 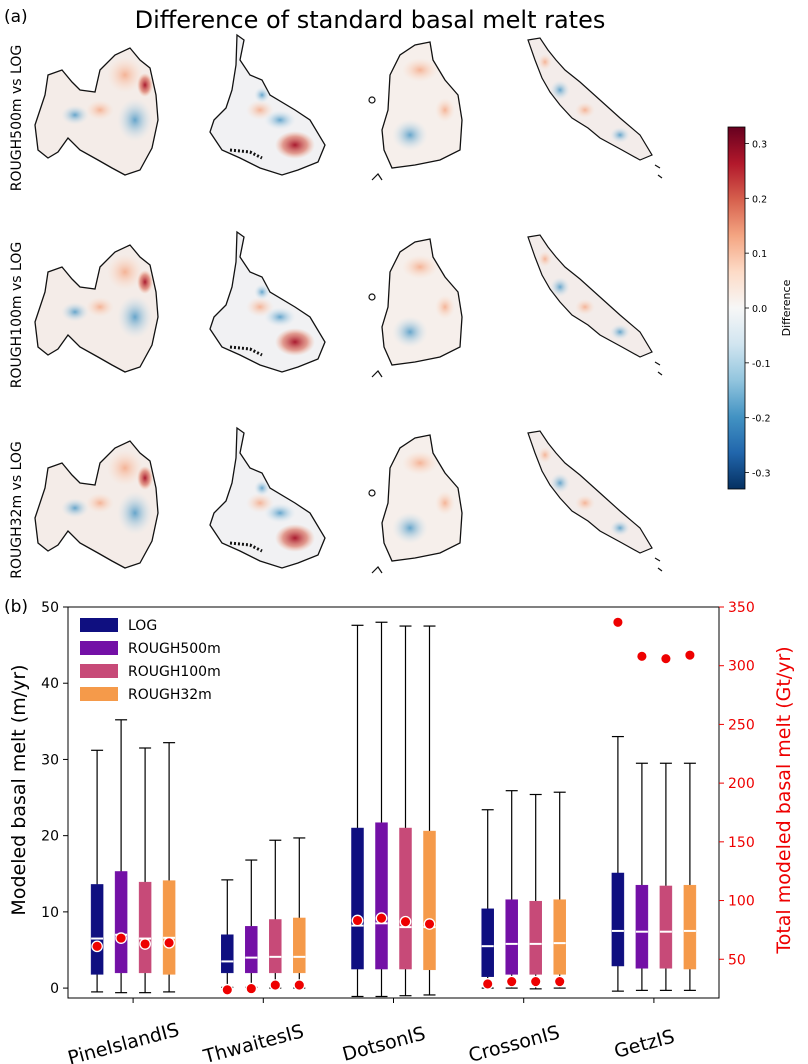 I want to click on colorbar: 0.3 0.2 0.1 0.0 -0.1 -0.2 -0.3 Difference, so click(x=760, y=308).